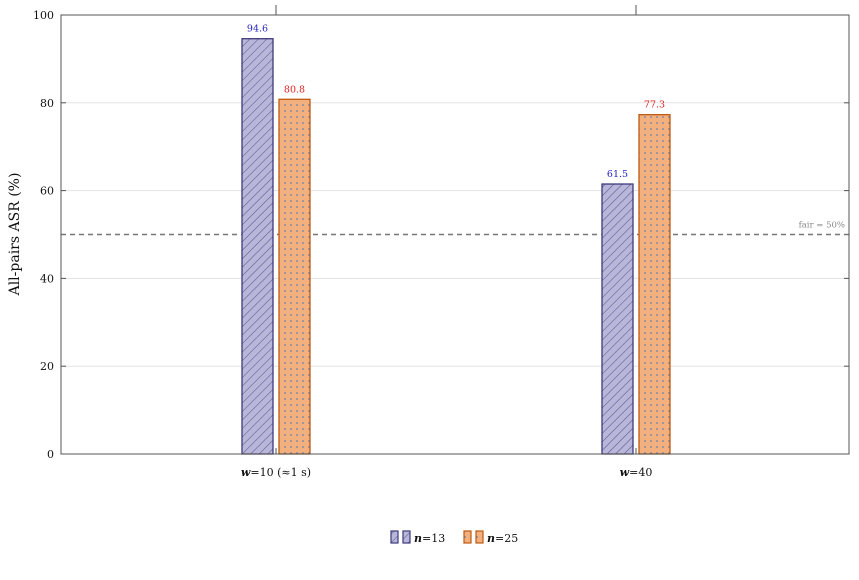  What do you see at coordinates (617, 174) in the screenshot?
I see `data-label: 61.5` at bounding box center [617, 174].